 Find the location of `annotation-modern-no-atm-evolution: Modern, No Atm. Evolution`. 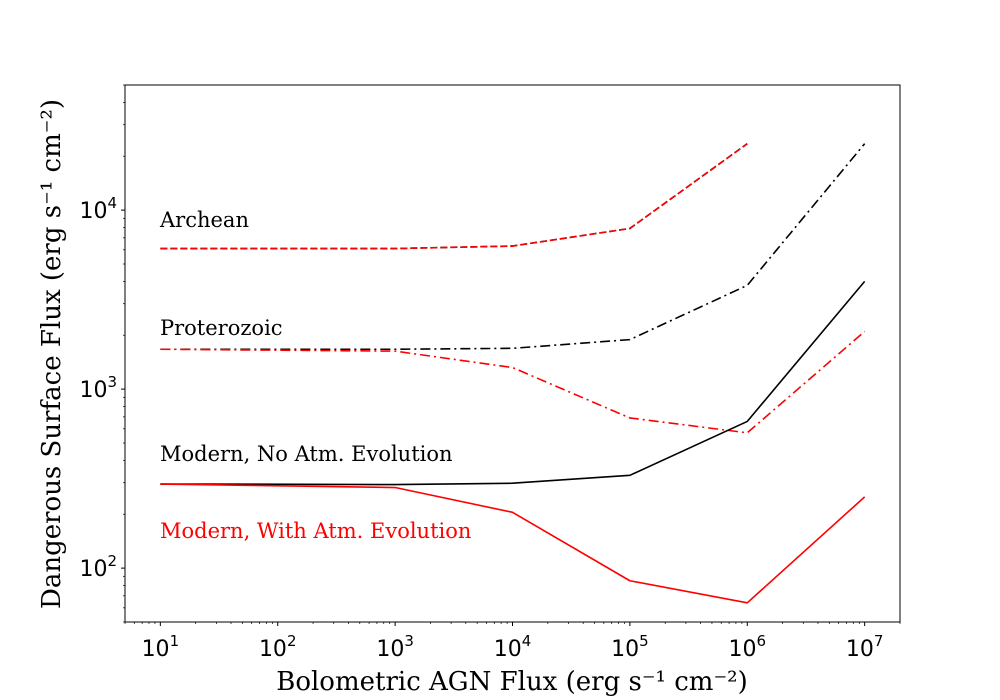

annotation-modern-no-atm-evolution: Modern, No Atm. Evolution is located at coordinates (306, 454).